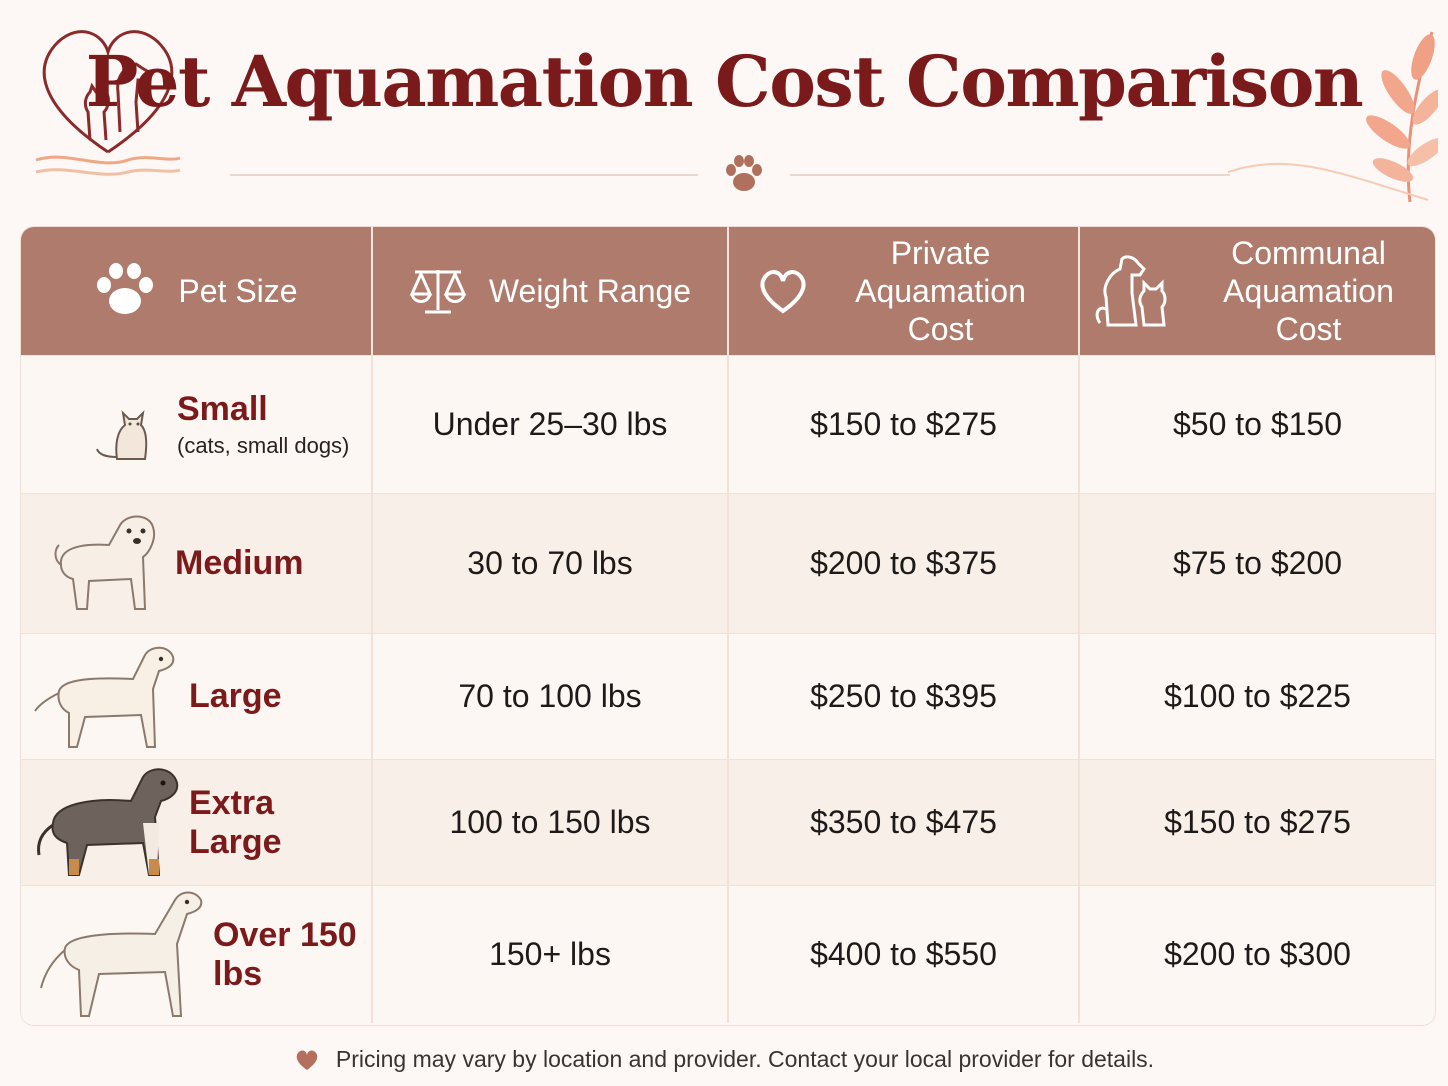  I want to click on great-dane-dog-icon, so click(121, 954).